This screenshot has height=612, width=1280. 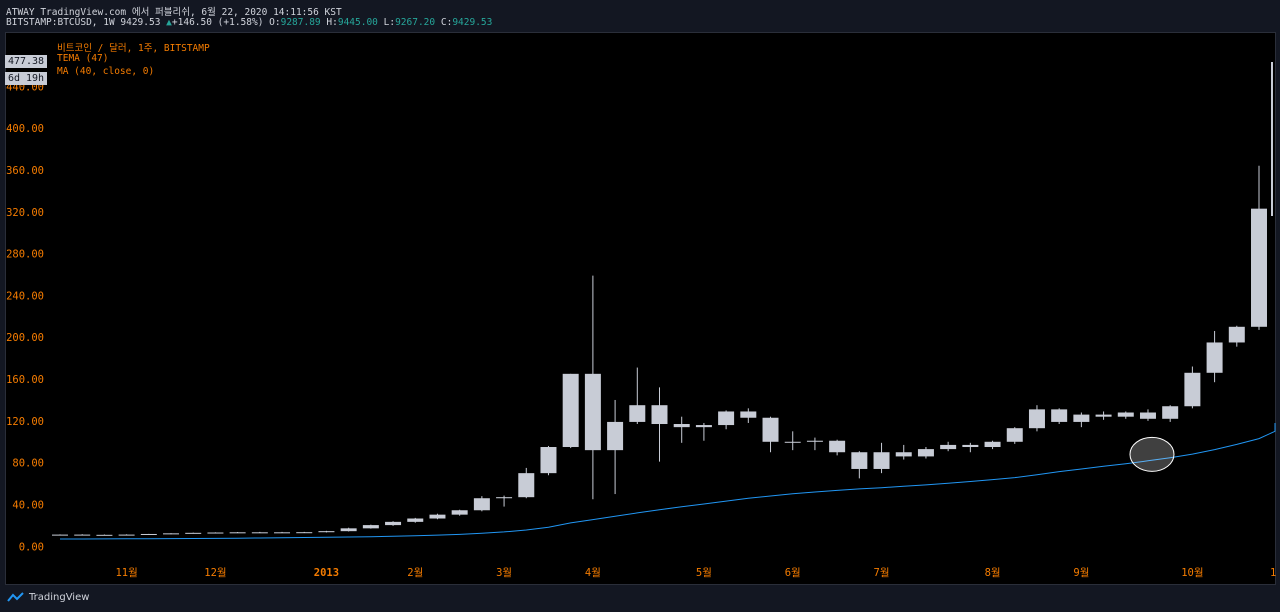 What do you see at coordinates (300, 22) in the screenshot?
I see `open-value: 9287.89` at bounding box center [300, 22].